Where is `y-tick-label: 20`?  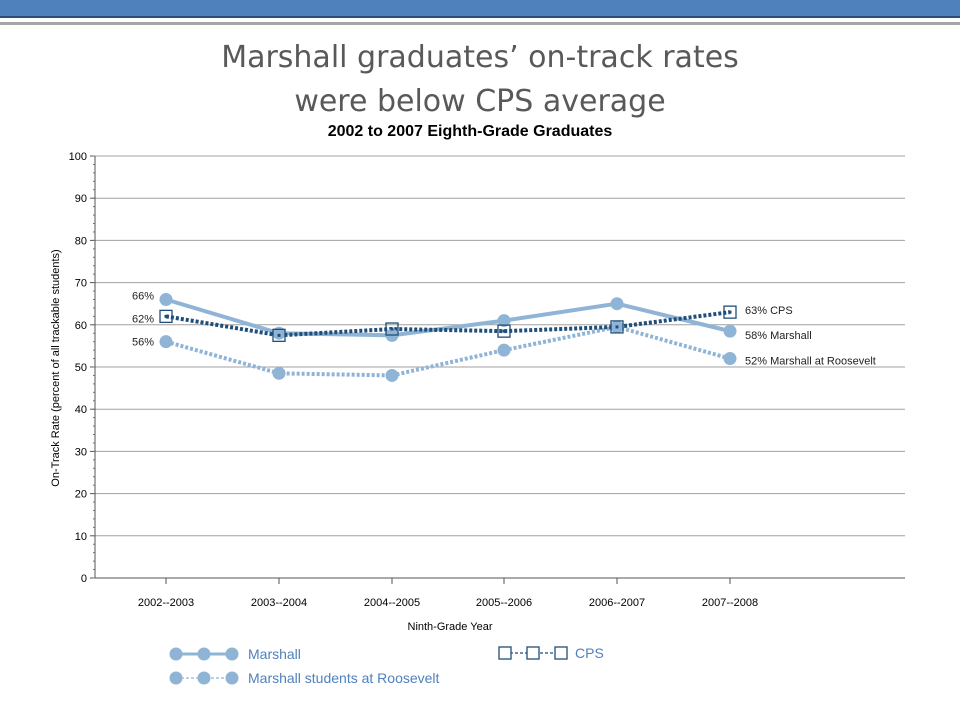
y-tick-label: 20 is located at coordinates (81, 495).